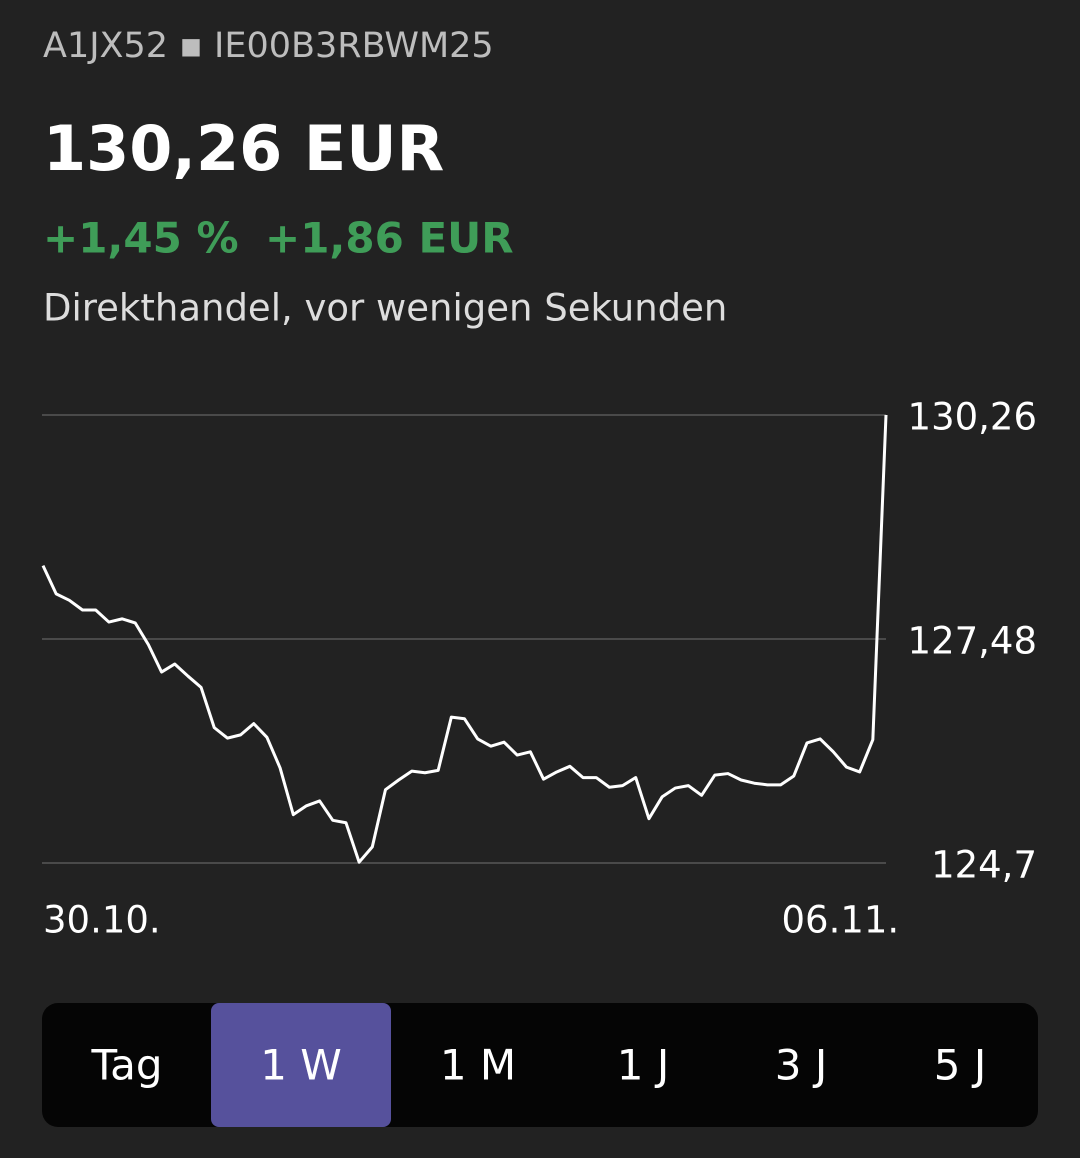 The image size is (1080, 1158). I want to click on y-tick-label: 124,7, so click(984, 865).